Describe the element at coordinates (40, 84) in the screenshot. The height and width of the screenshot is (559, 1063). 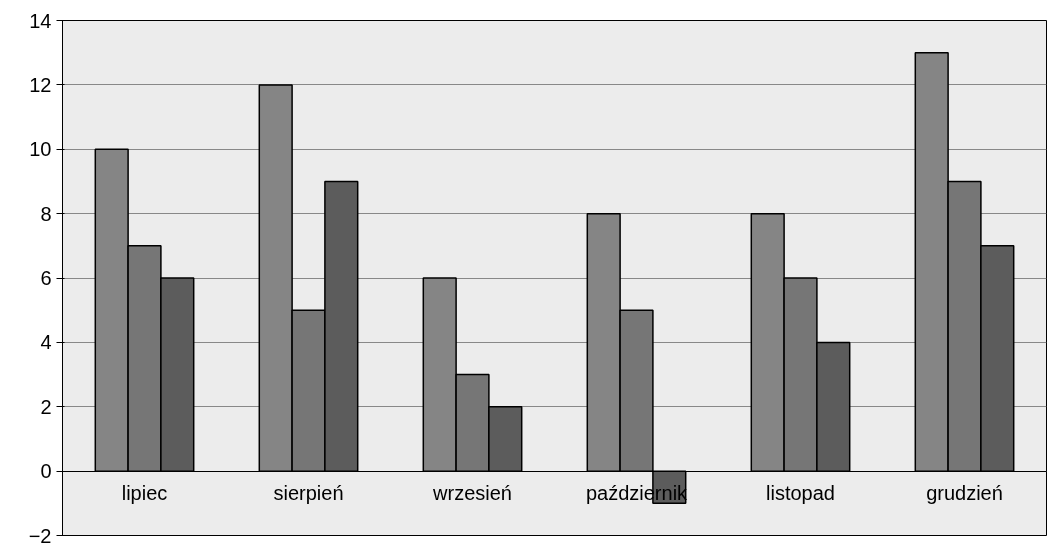
I see `y-tick-label: 12` at that location.